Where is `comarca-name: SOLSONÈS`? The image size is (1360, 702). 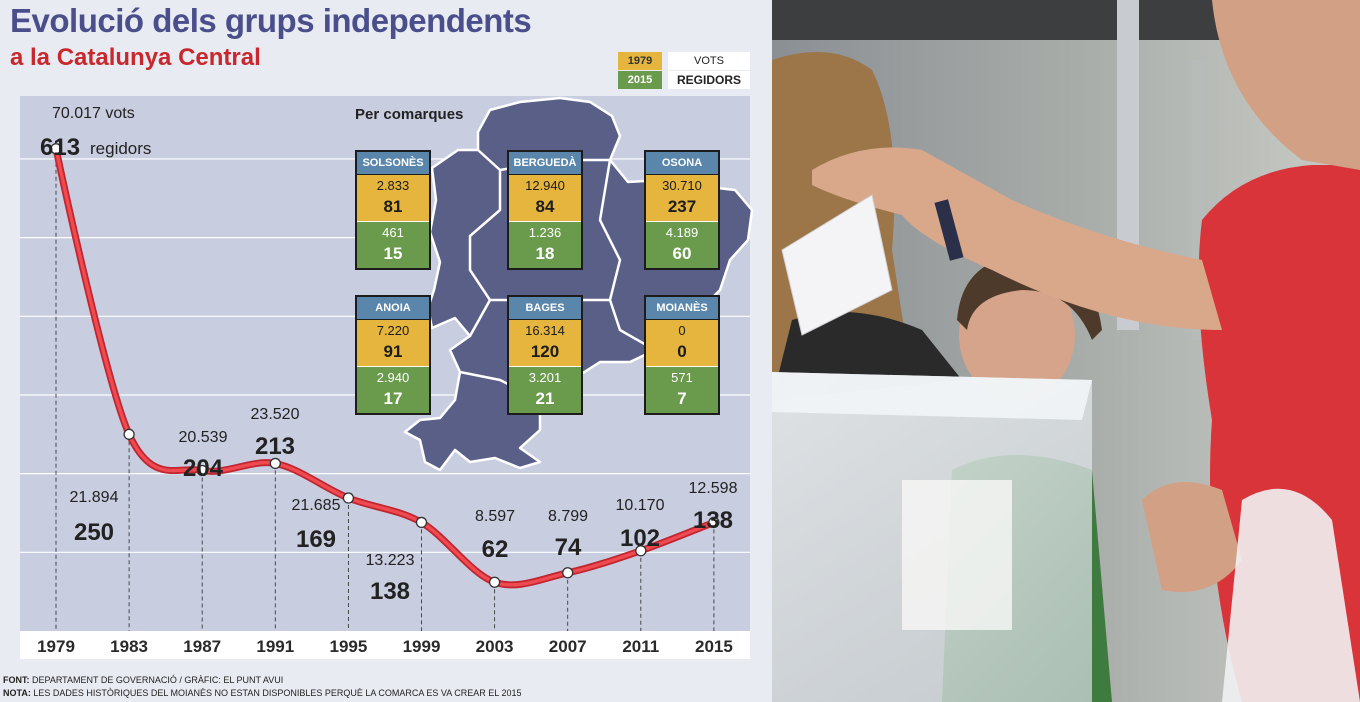
comarca-name: SOLSONÈS is located at coordinates (393, 163).